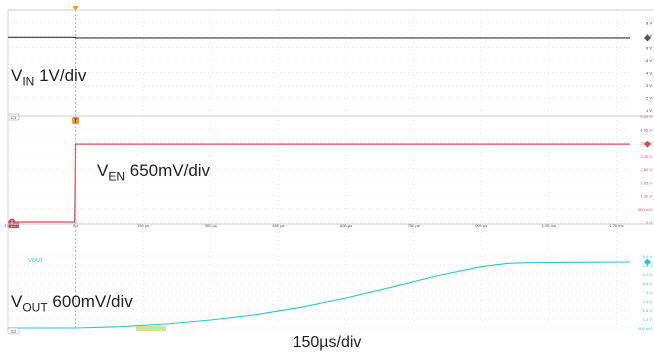  What do you see at coordinates (645, 328) in the screenshot?
I see `y-tick-label: 600 mV` at bounding box center [645, 328].